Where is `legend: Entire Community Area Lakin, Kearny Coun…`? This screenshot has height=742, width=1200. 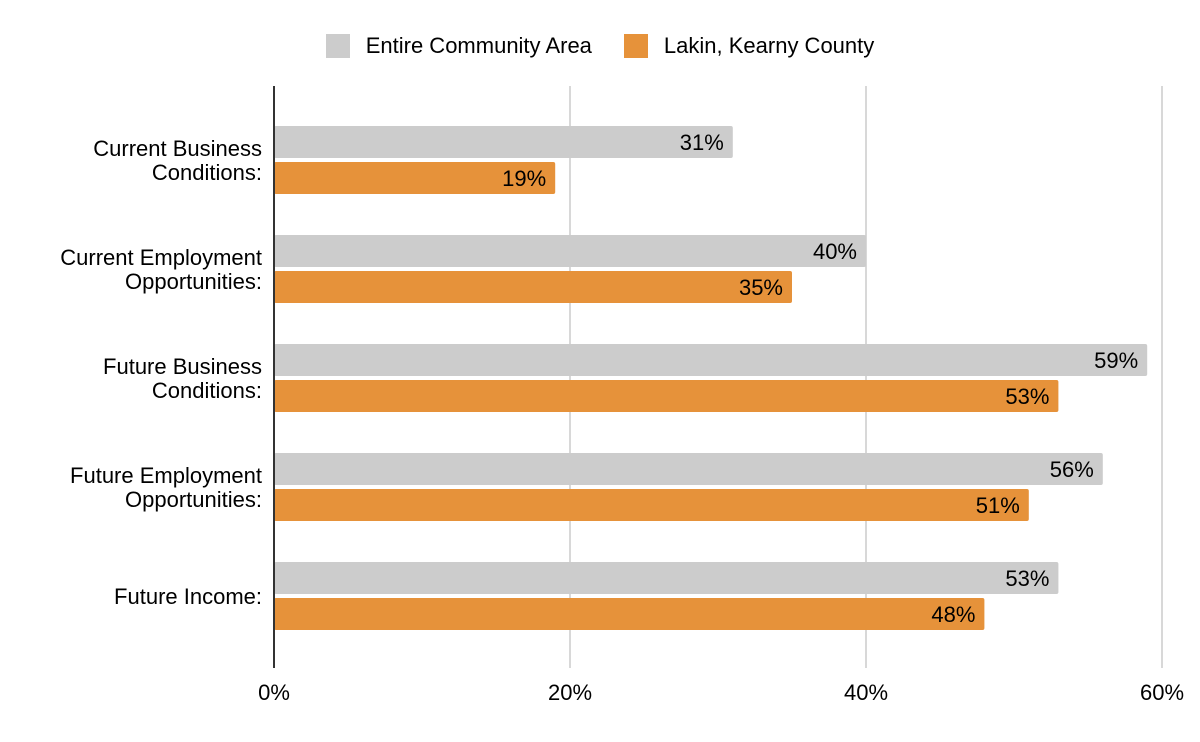
legend: Entire Community Area Lakin, Kearny Coun… is located at coordinates (600, 46).